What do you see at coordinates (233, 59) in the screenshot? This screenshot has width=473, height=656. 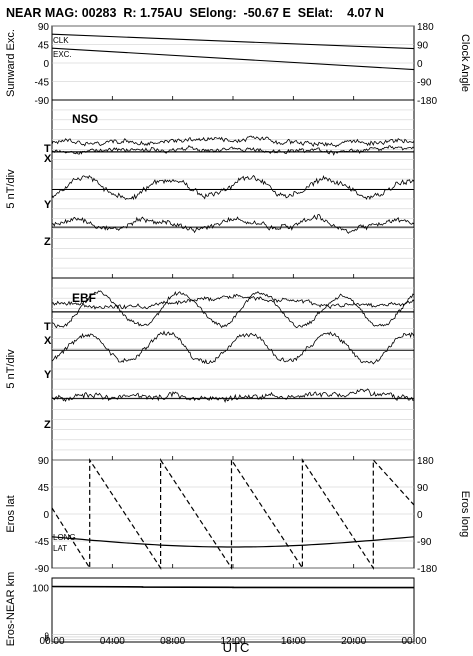 I see `series-line-exc` at bounding box center [233, 59].